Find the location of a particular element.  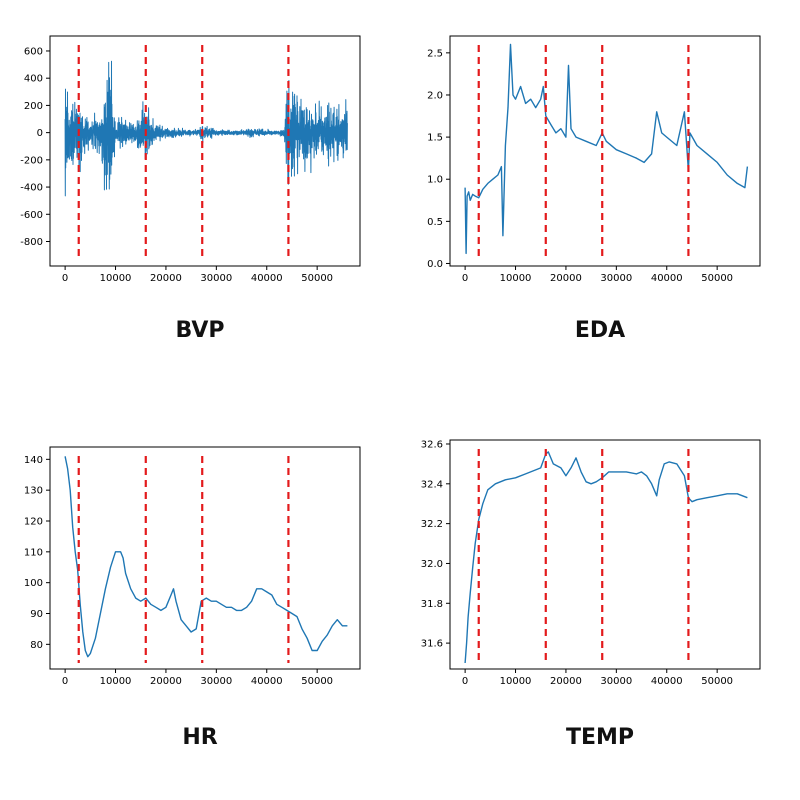

y-tick-label: -400 is located at coordinates (31, 188).